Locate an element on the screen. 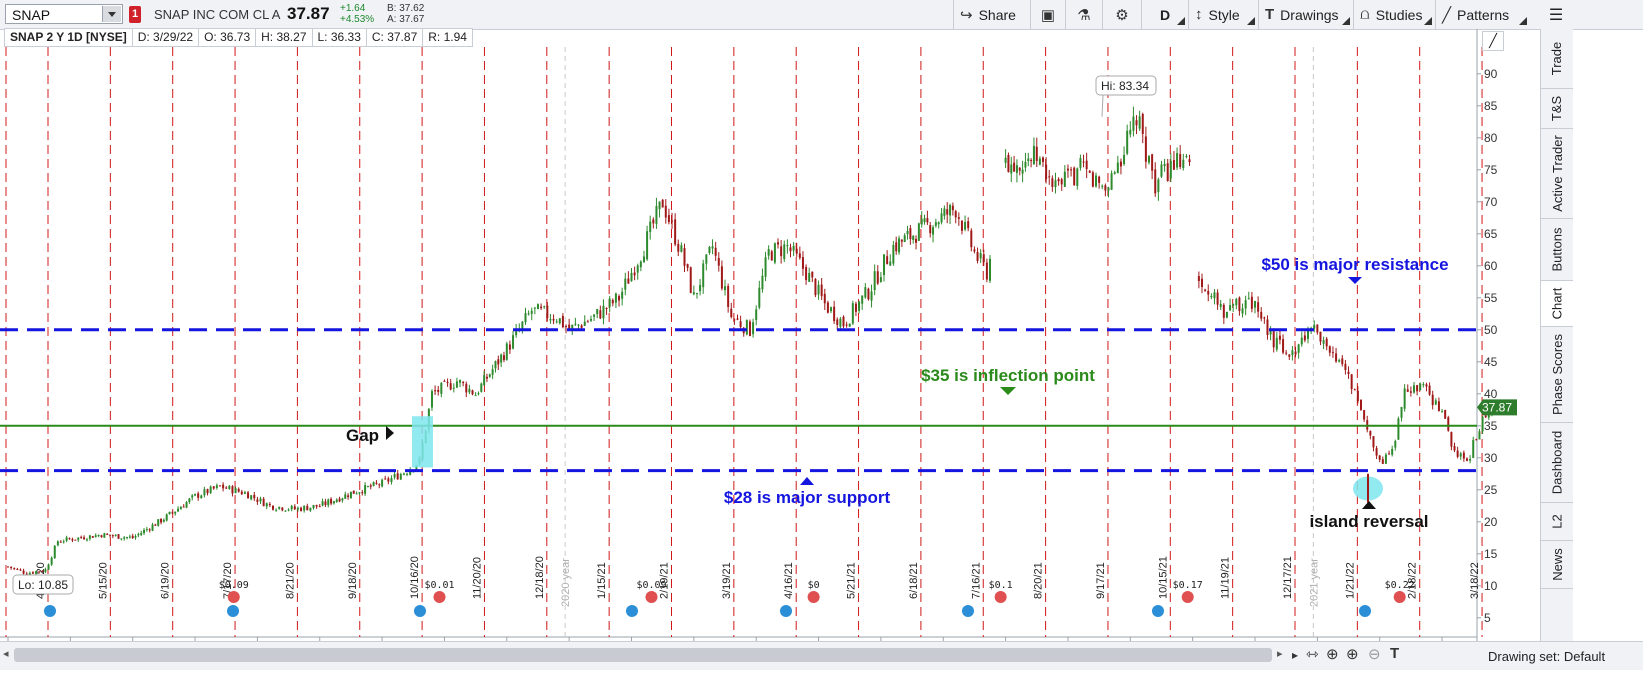 This screenshot has width=1643, height=696. zoom-out-icon: ⊖ is located at coordinates (1374, 654).